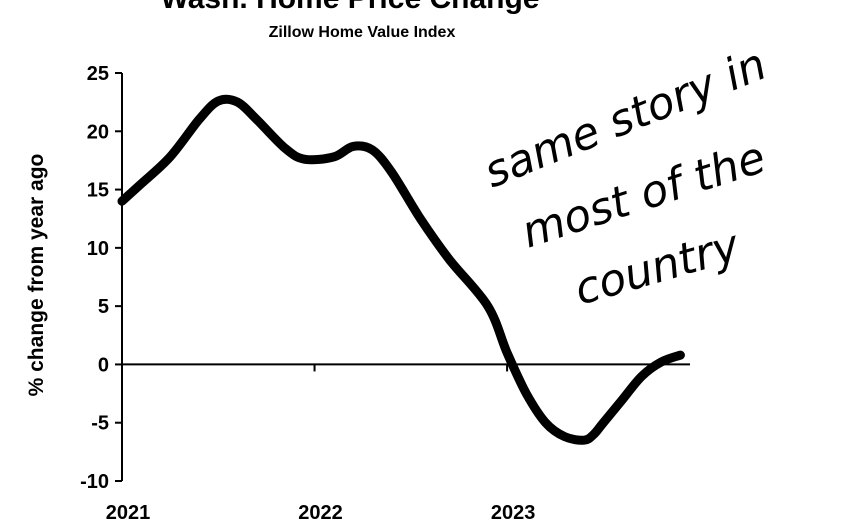 The image size is (863, 526). I want to click on x-tick-label: 2023, so click(513, 513).